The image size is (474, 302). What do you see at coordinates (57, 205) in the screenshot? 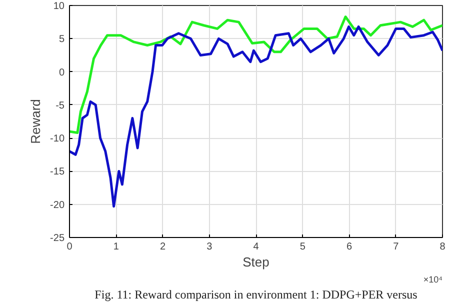
I see `y-tick-label: -20` at bounding box center [57, 205].